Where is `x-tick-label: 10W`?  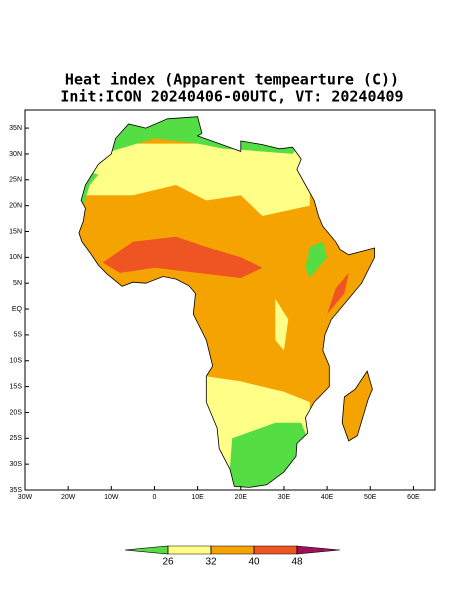 x-tick-label: 10W is located at coordinates (111, 497).